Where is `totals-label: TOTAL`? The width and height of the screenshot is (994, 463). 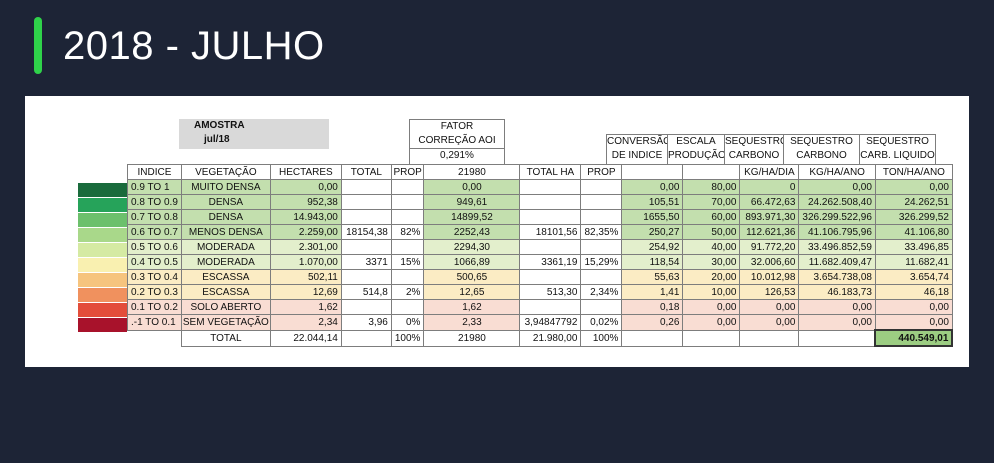
totals-label: TOTAL is located at coordinates (225, 338).